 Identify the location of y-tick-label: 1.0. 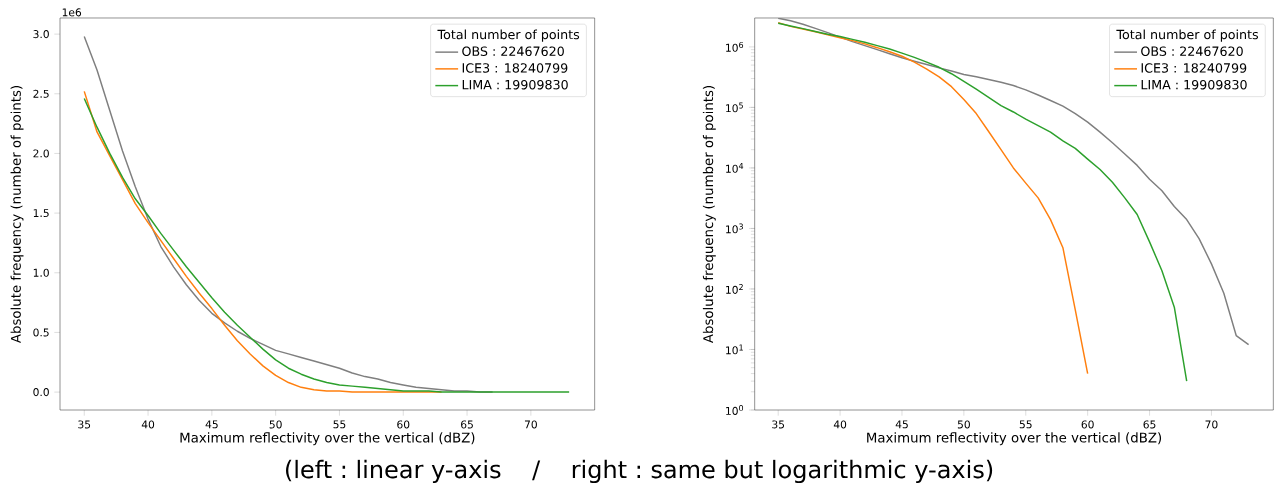
(41, 272).